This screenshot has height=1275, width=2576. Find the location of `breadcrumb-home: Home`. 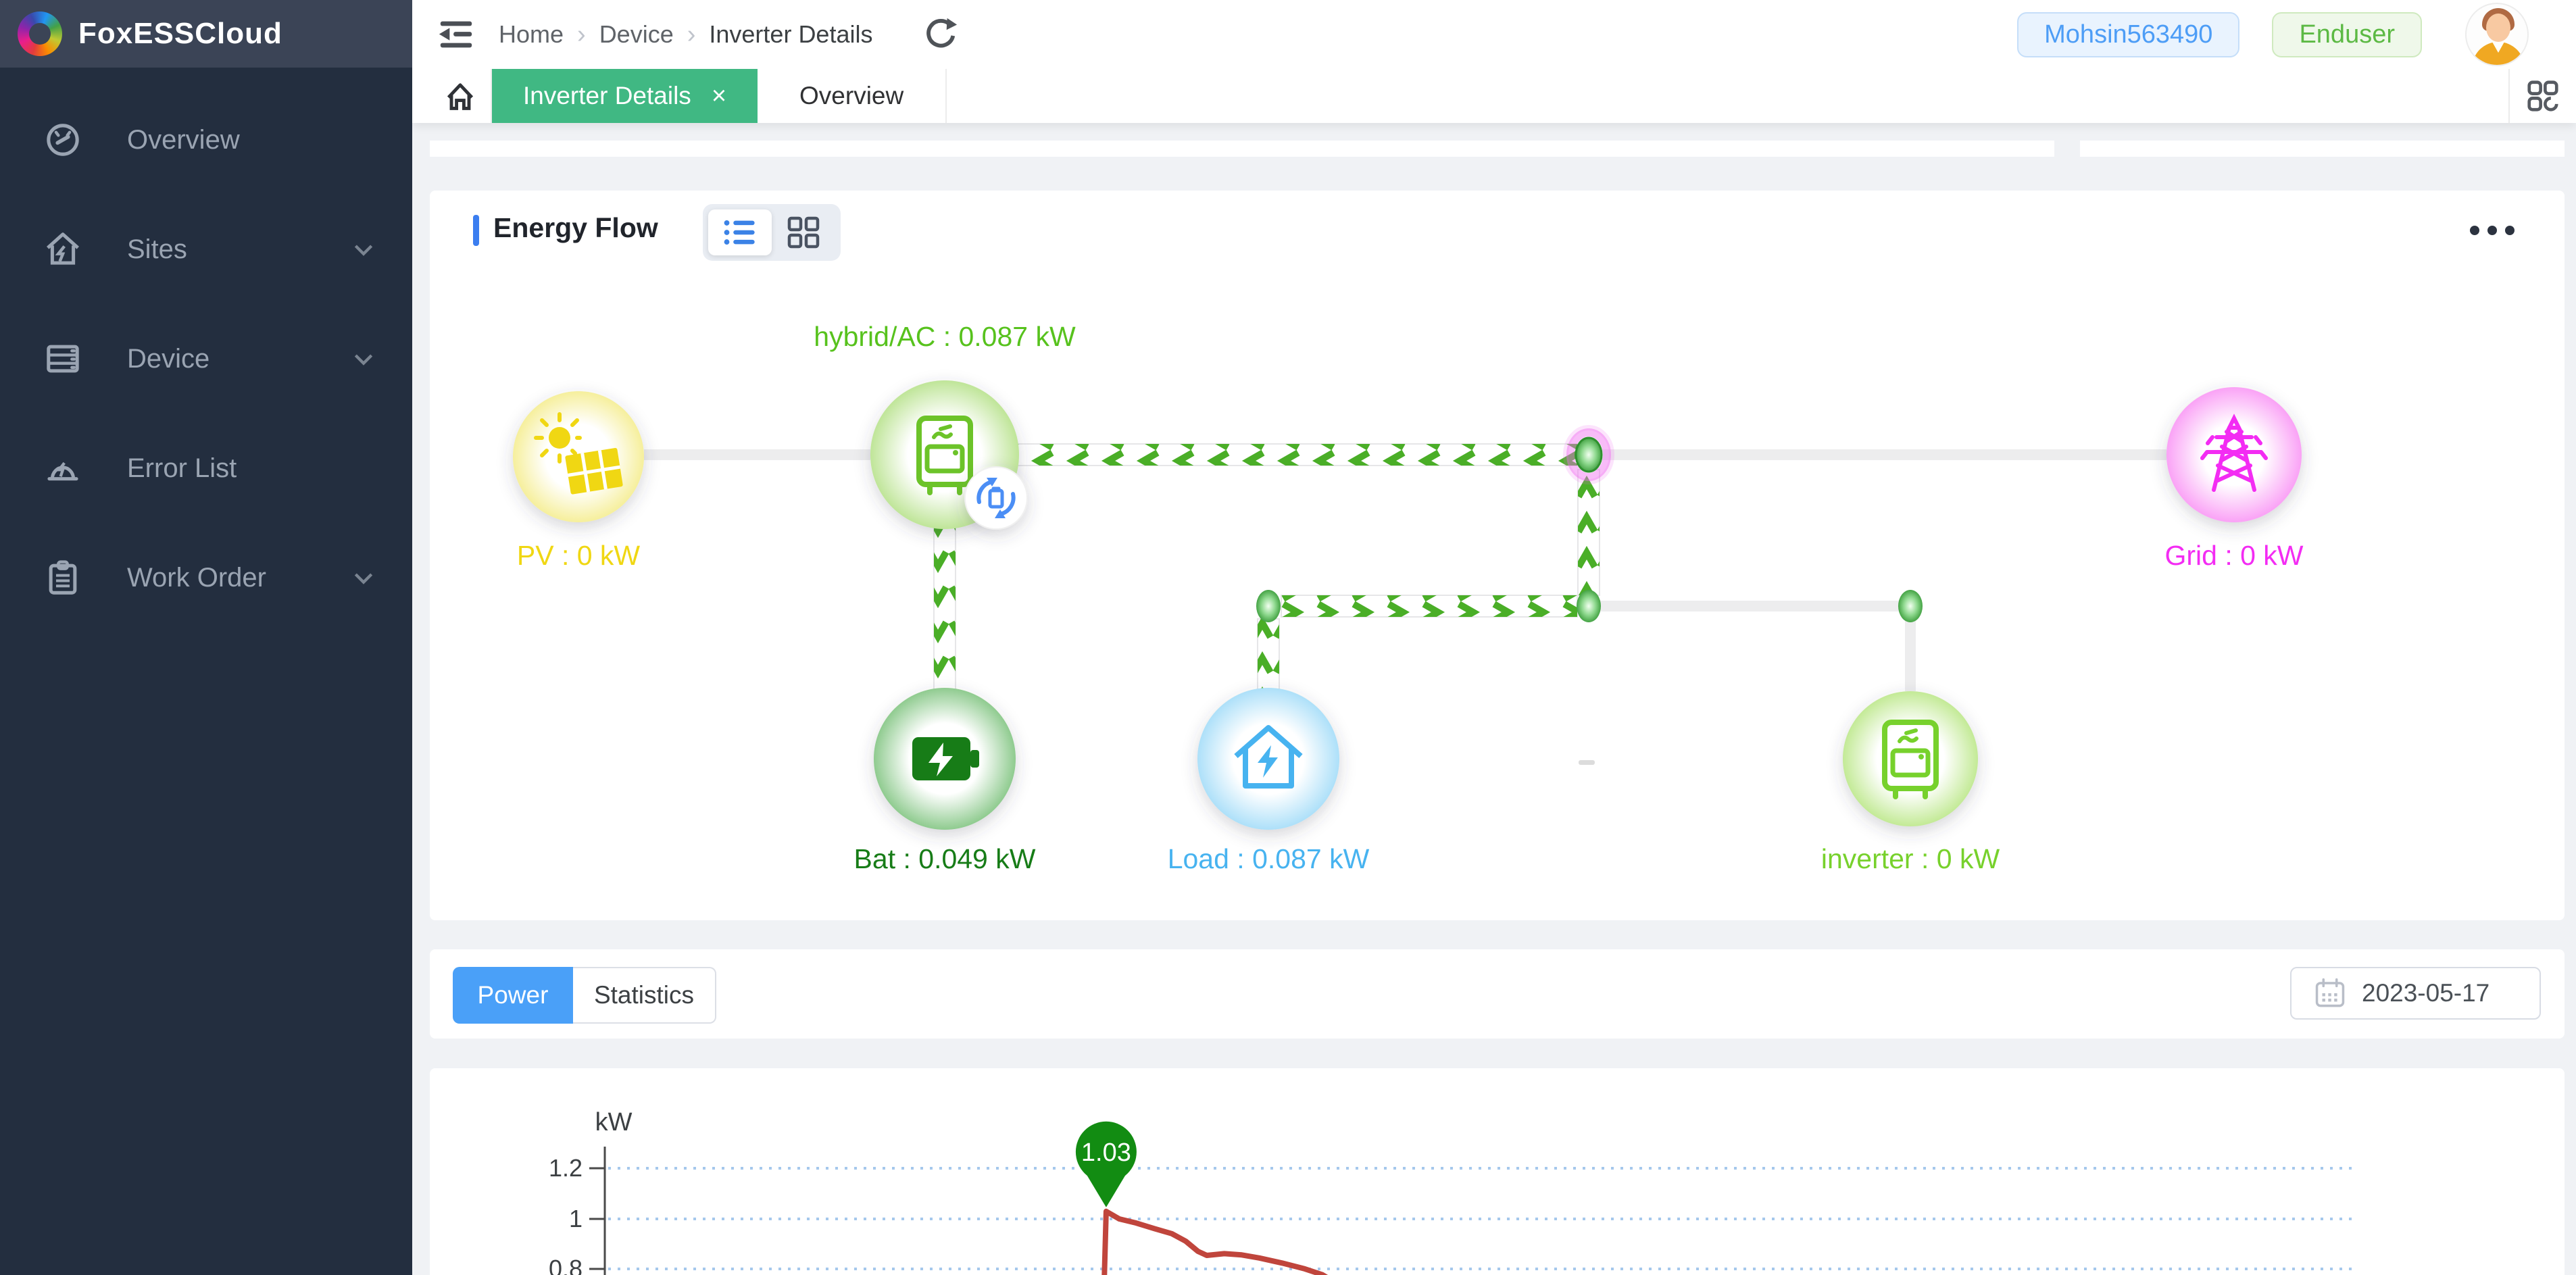

breadcrumb-home: Home is located at coordinates (532, 34).